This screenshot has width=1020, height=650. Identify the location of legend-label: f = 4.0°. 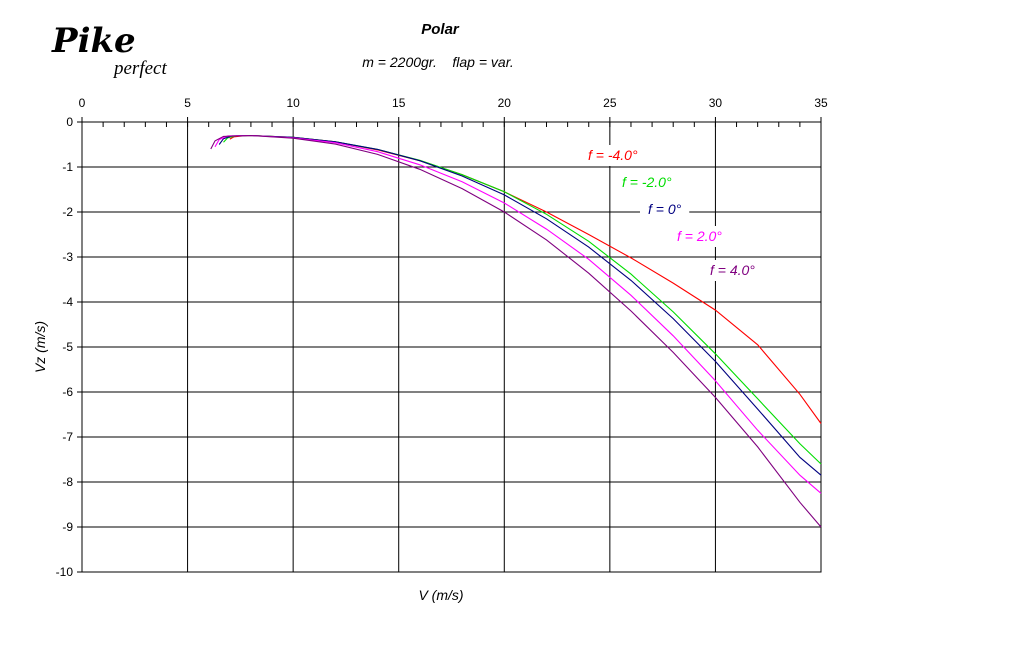
(732, 270).